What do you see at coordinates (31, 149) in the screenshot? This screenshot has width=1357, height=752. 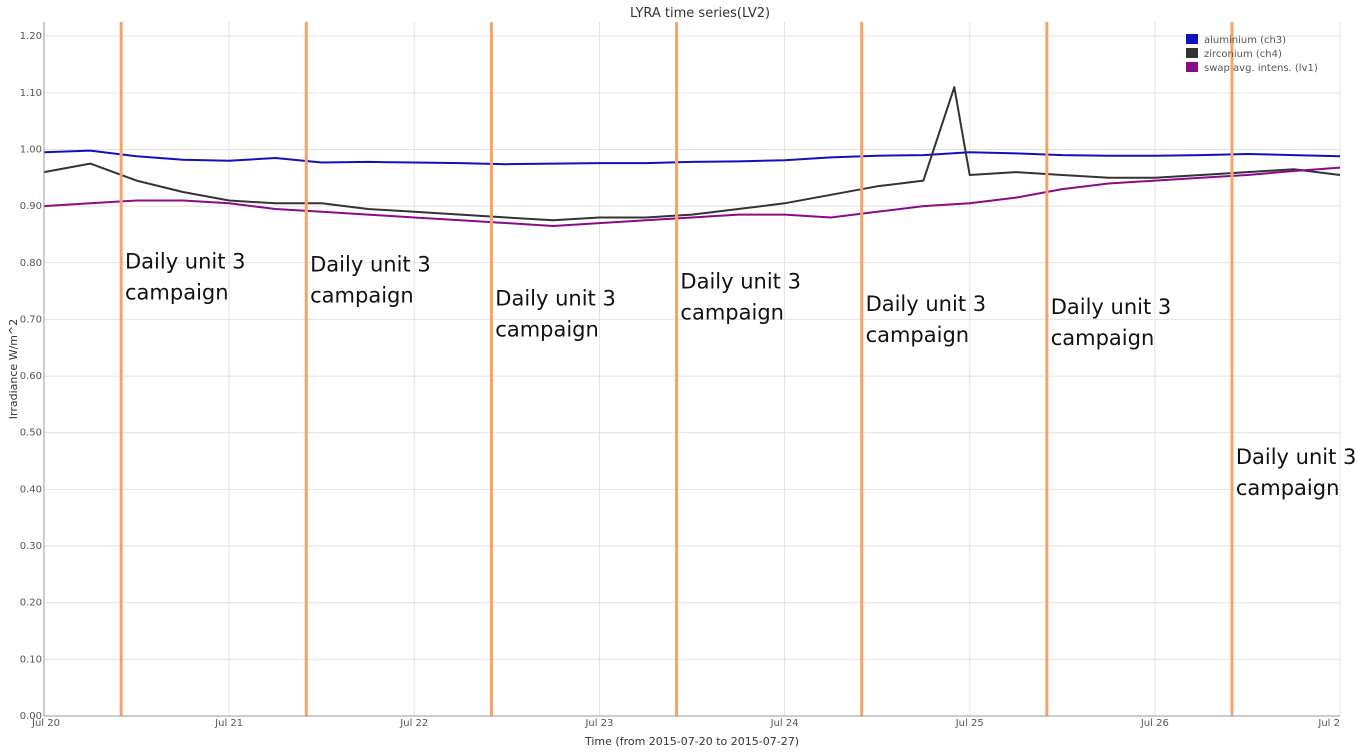 I see `y-tick-label: 1.00` at bounding box center [31, 149].